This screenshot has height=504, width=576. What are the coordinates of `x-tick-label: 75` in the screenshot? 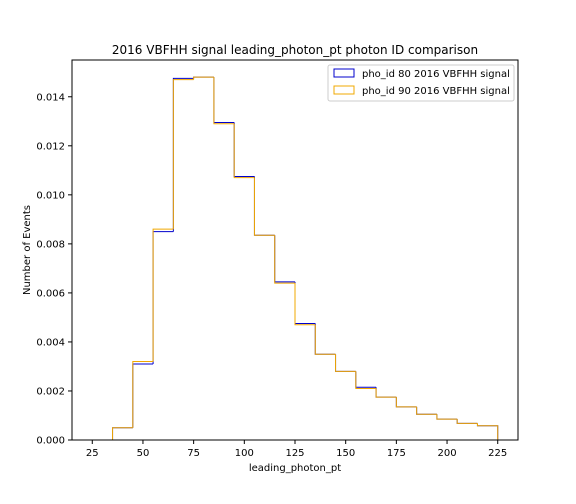 It's located at (193, 453).